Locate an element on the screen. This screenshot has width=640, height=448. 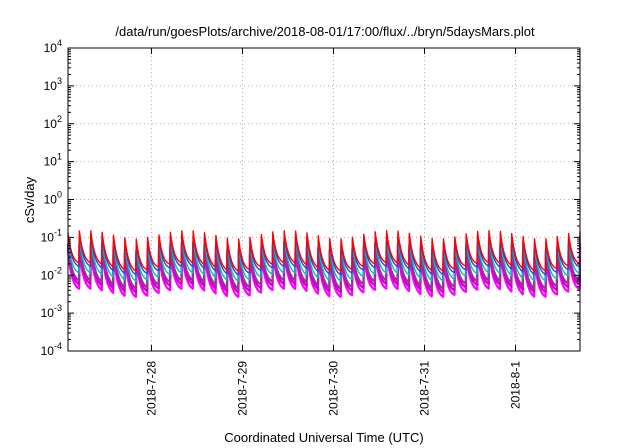
x-tick-label: 2018-8-1 is located at coordinates (516, 385).